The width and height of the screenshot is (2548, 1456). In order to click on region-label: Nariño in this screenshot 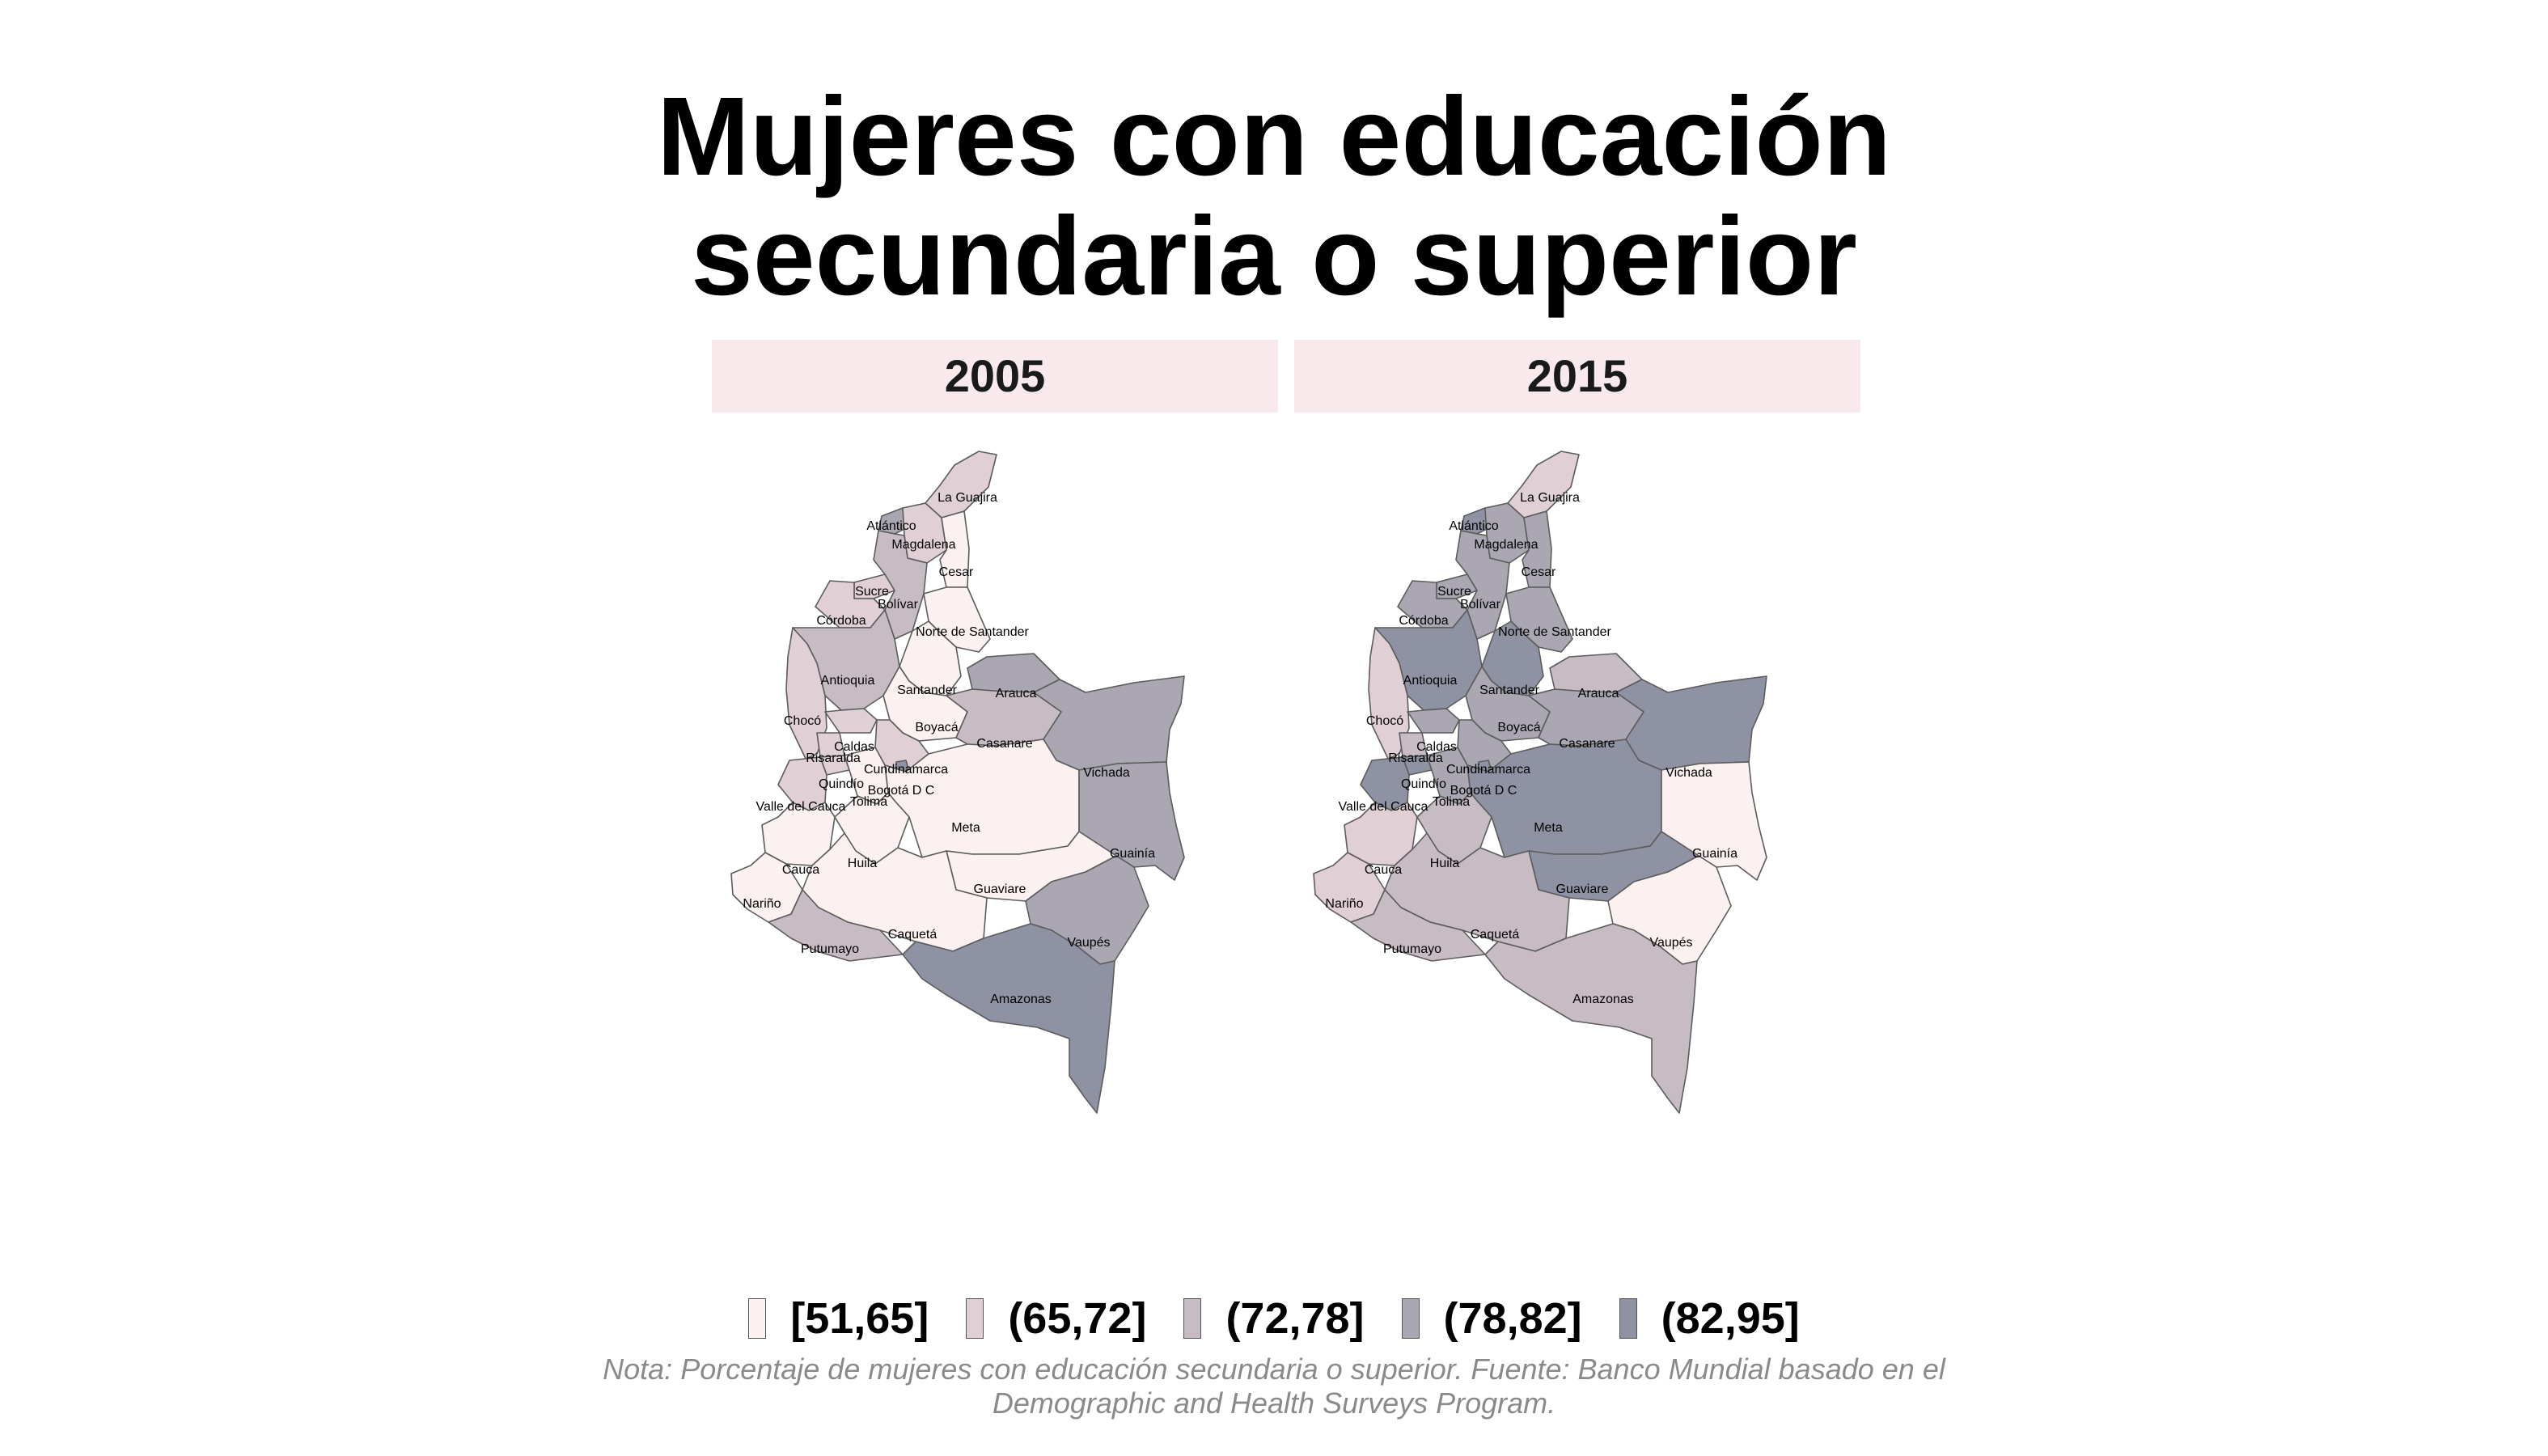, I will do `click(762, 904)`.